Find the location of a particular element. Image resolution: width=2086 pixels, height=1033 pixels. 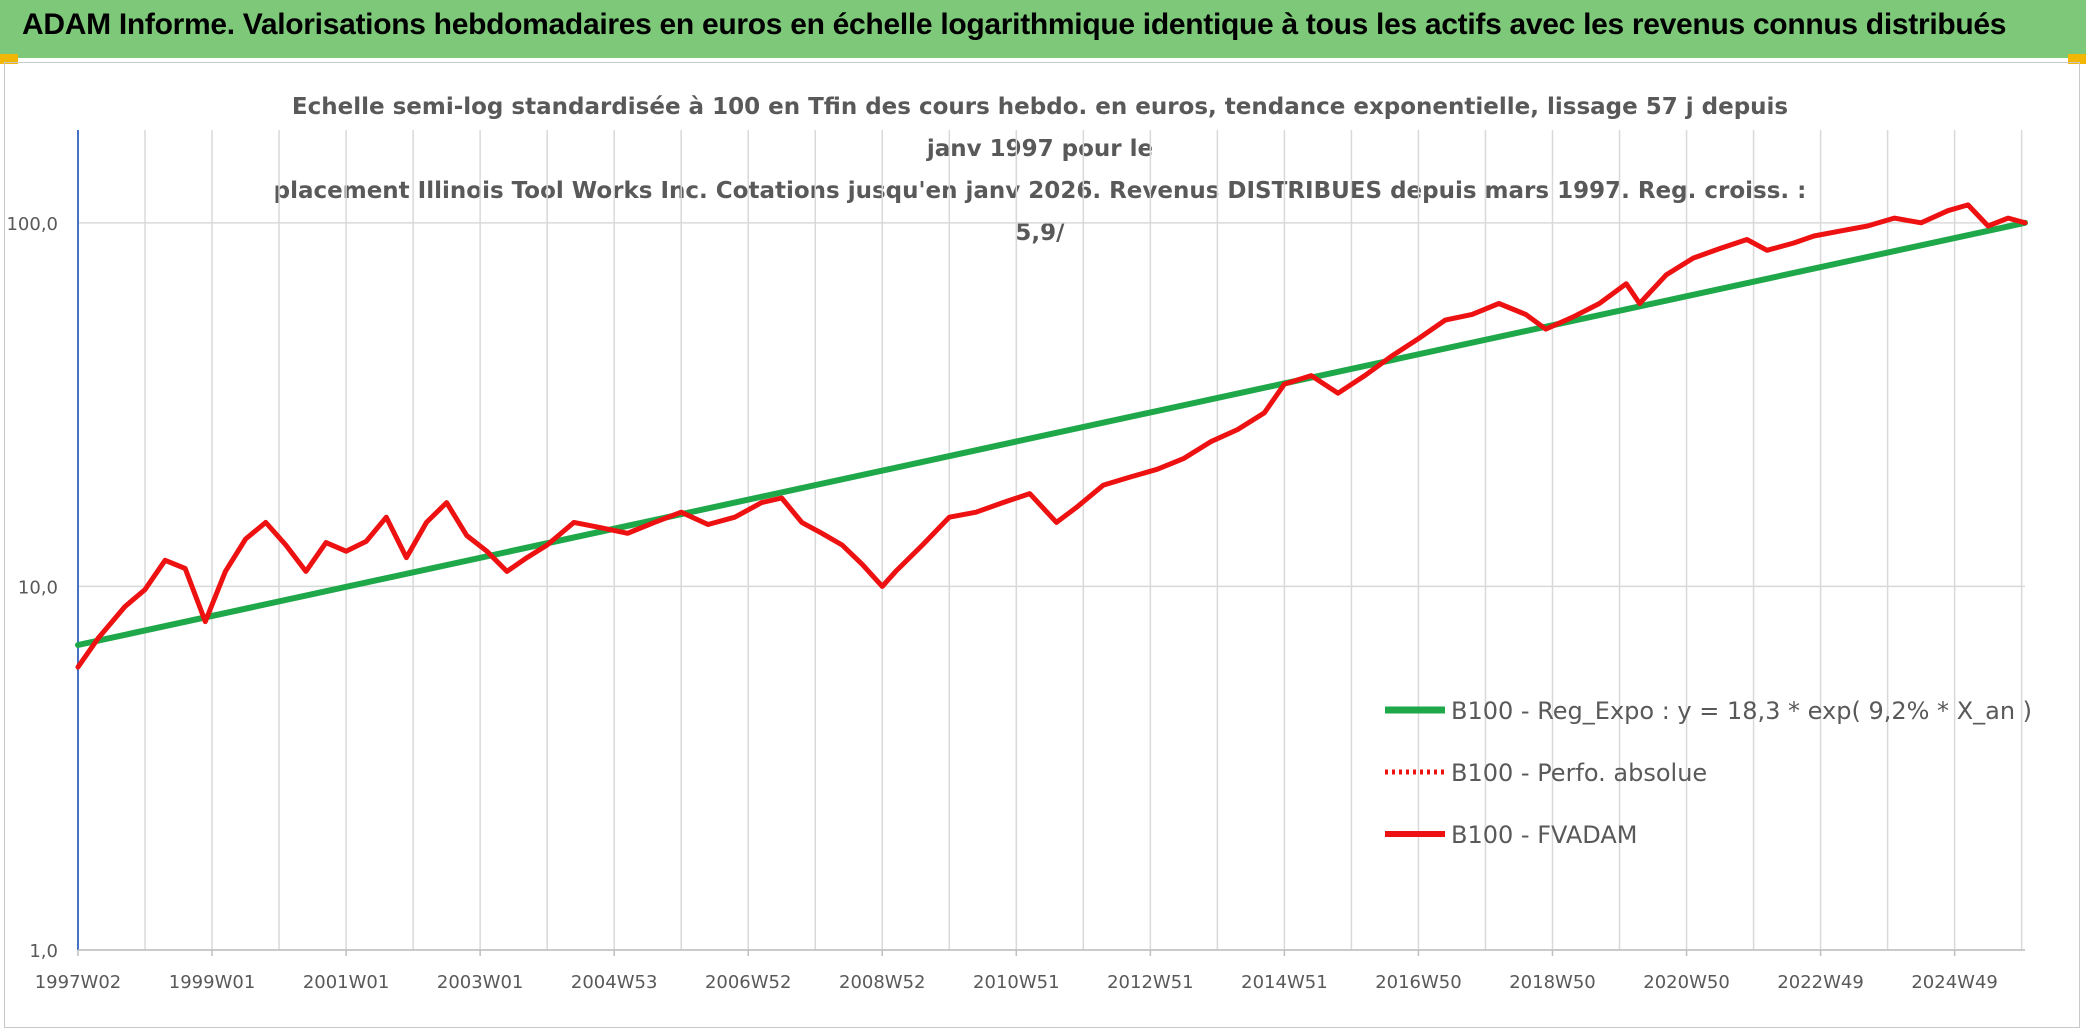

x-tick-label: 2020W50 is located at coordinates (1686, 982).